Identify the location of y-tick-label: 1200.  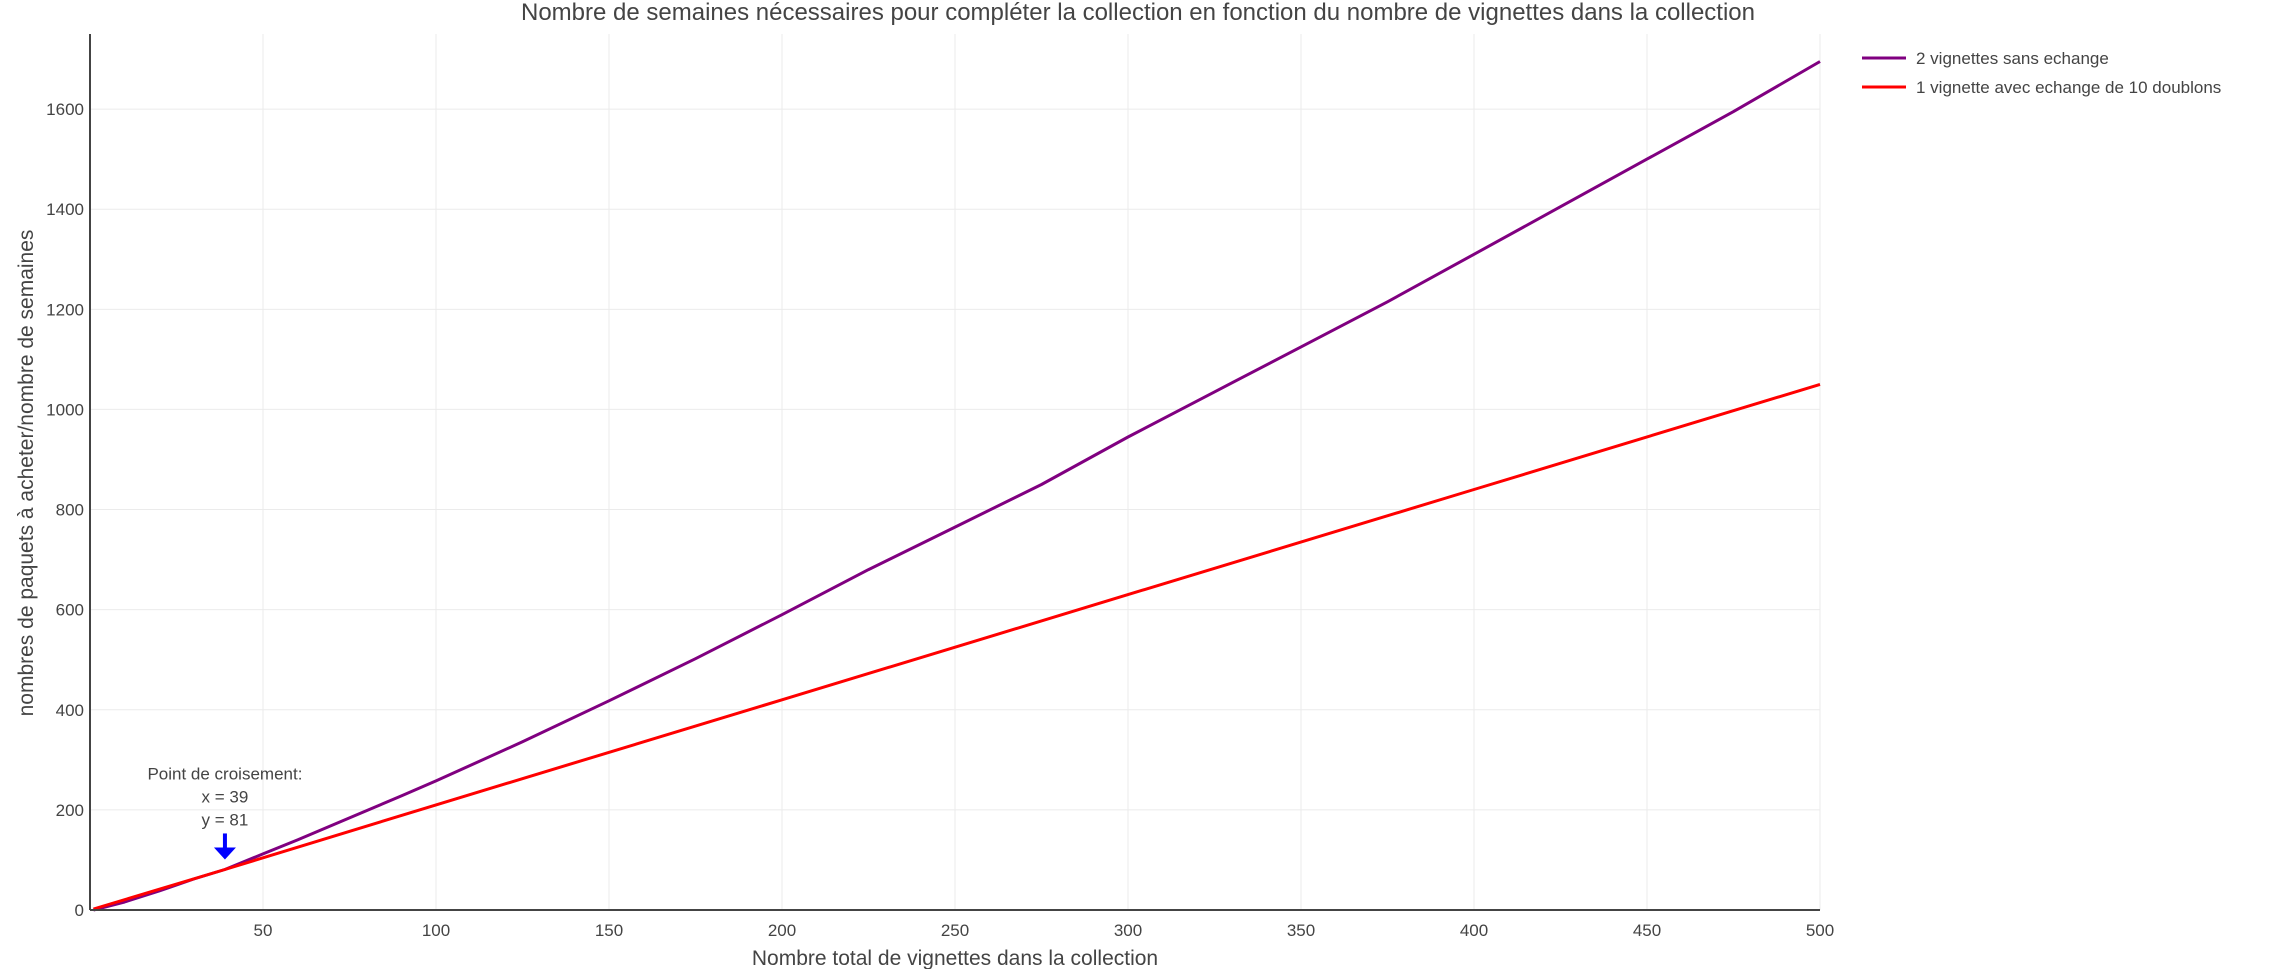
(65, 309).